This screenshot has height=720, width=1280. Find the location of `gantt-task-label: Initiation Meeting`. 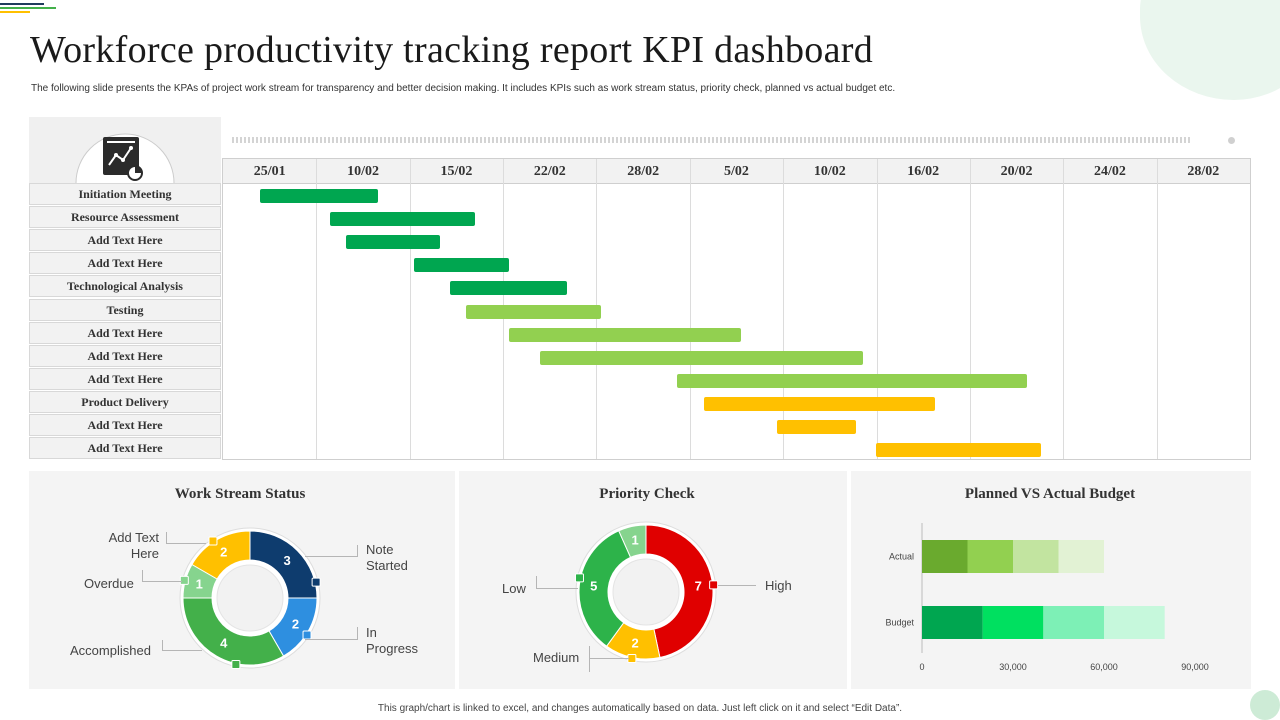

gantt-task-label: Initiation Meeting is located at coordinates (125, 194).